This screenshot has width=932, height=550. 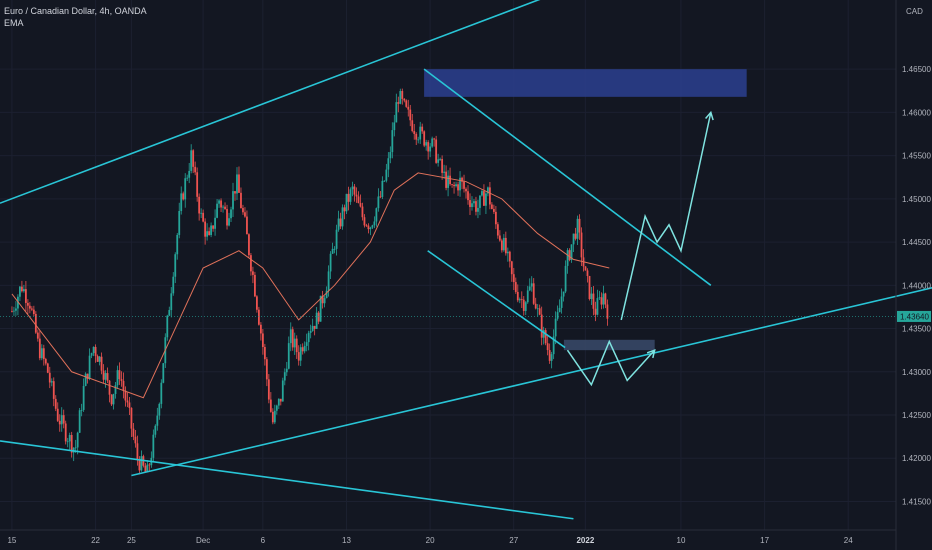 What do you see at coordinates (666, 216) in the screenshot?
I see `breakout-path-arrow` at bounding box center [666, 216].